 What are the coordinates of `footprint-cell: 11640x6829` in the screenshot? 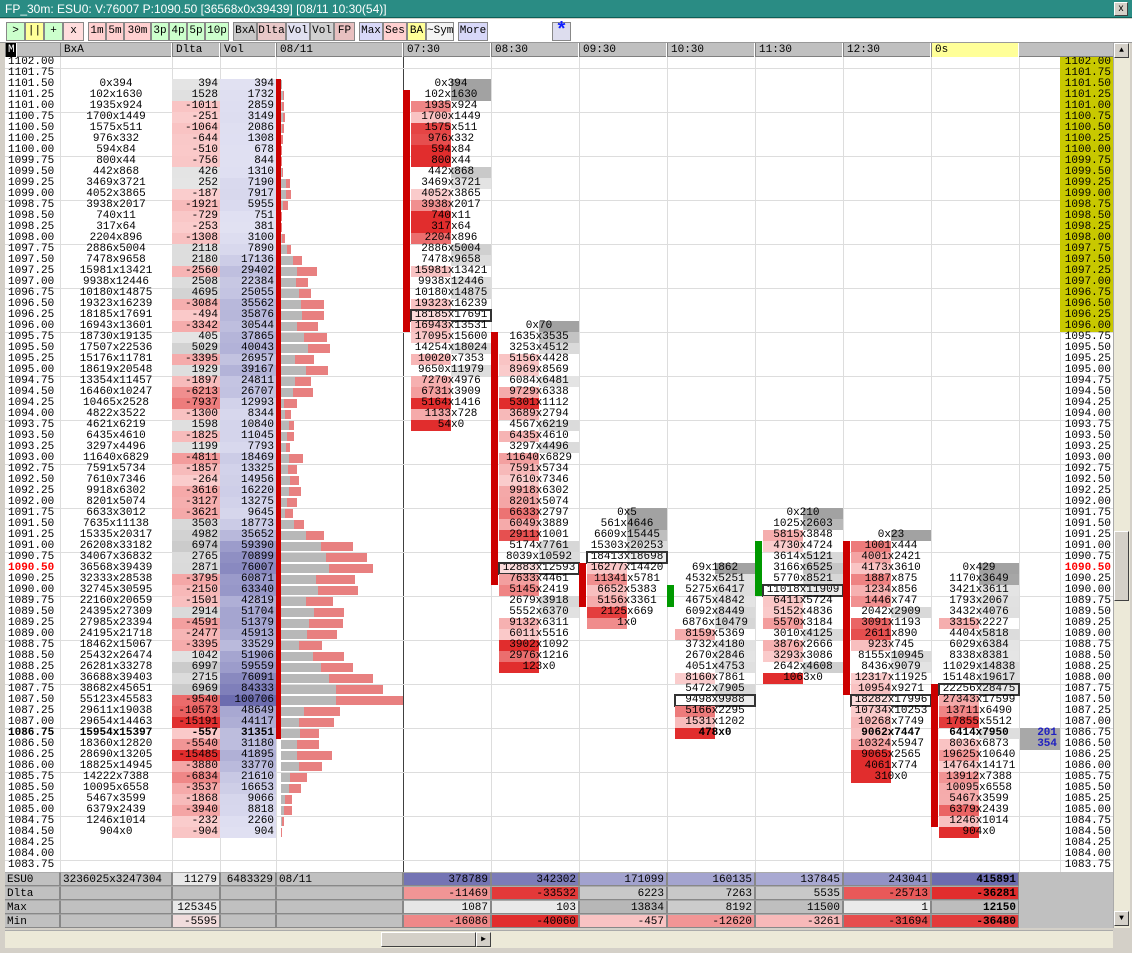 It's located at (535, 458).